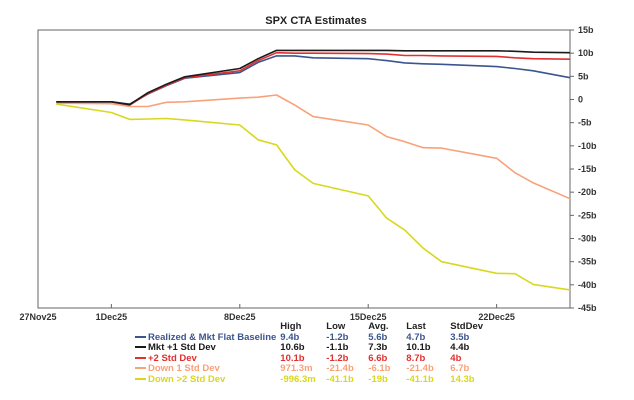 This screenshot has width=634, height=400. I want to click on x-tick-label: 8Dec25, so click(240, 316).